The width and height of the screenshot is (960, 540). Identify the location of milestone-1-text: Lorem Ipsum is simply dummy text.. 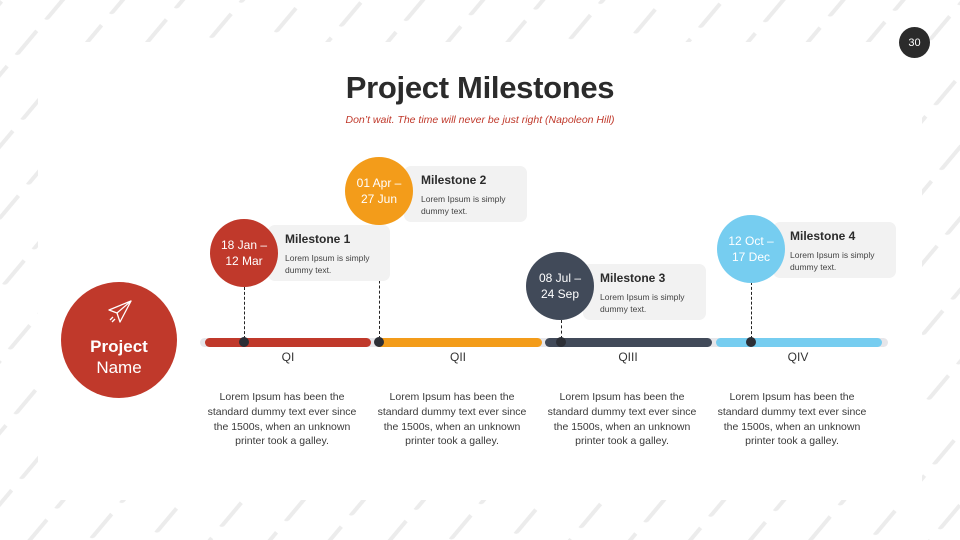
(327, 264).